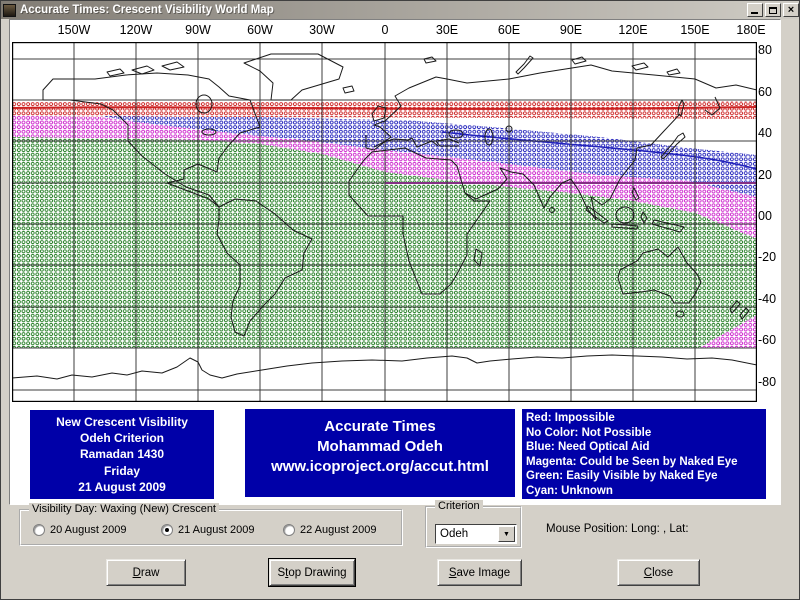 The height and width of the screenshot is (600, 800). Describe the element at coordinates (765, 92) in the screenshot. I see `lat-label: 60` at that location.